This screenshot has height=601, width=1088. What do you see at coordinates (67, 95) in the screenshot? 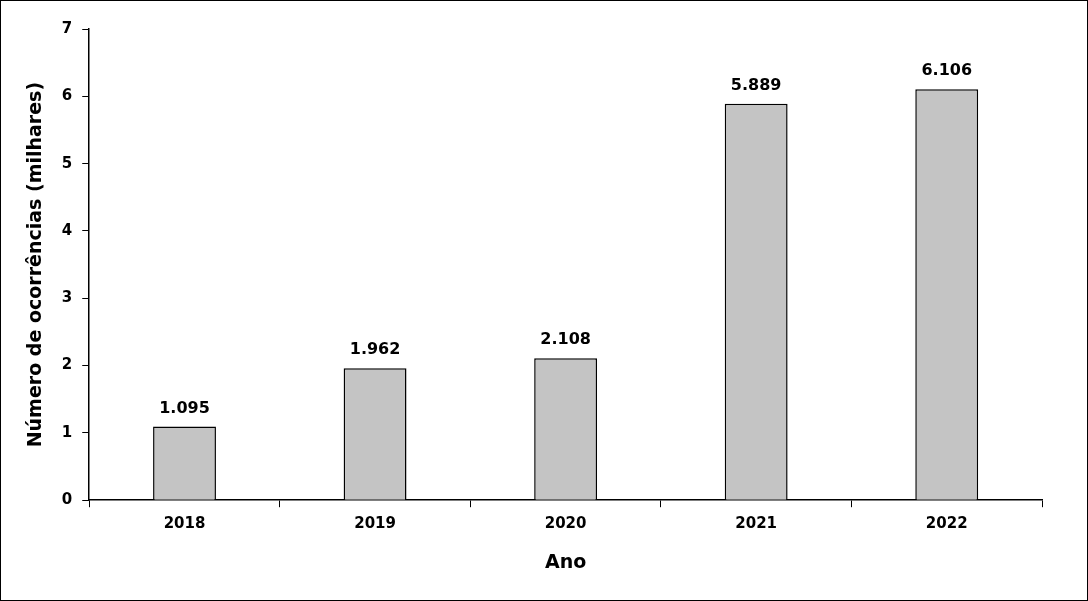
I see `y-tick-label: 6` at bounding box center [67, 95].